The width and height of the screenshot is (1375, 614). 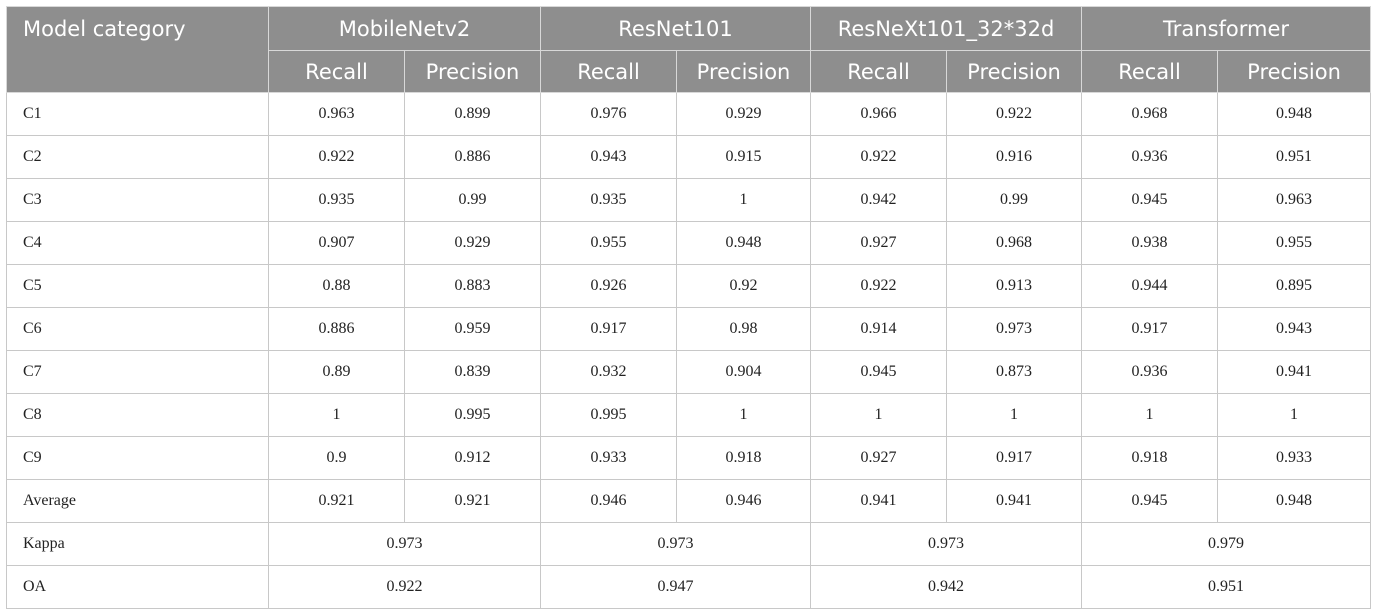 I want to click on summary-row: Kappa 0.973 0.973 0.973 0.979, so click(x=689, y=544).